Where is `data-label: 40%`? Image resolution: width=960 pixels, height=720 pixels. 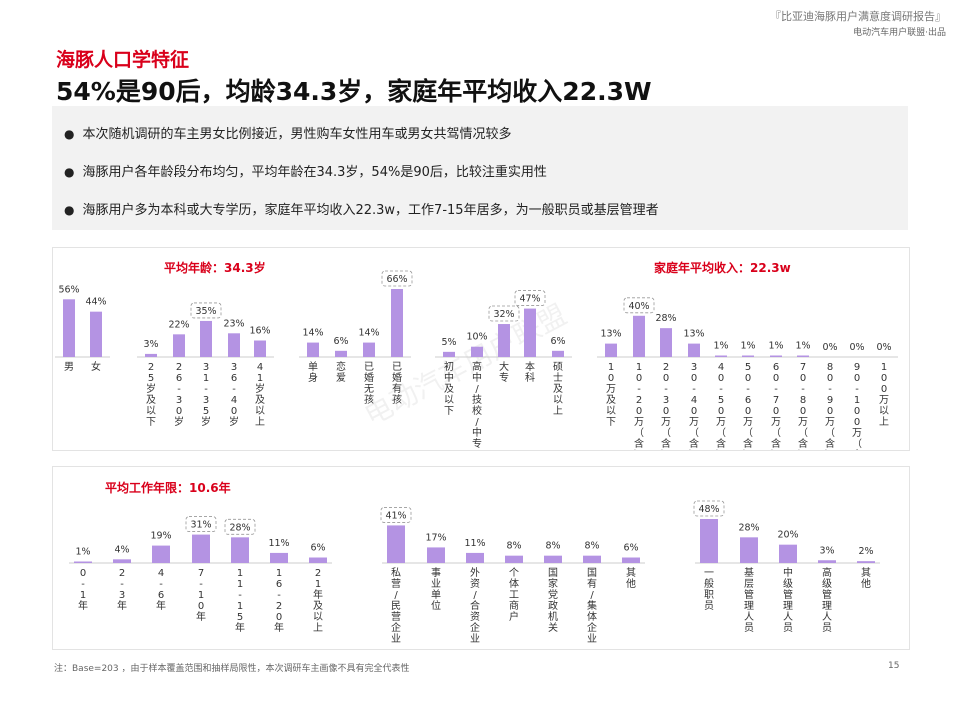
data-label: 40% is located at coordinates (638, 306).